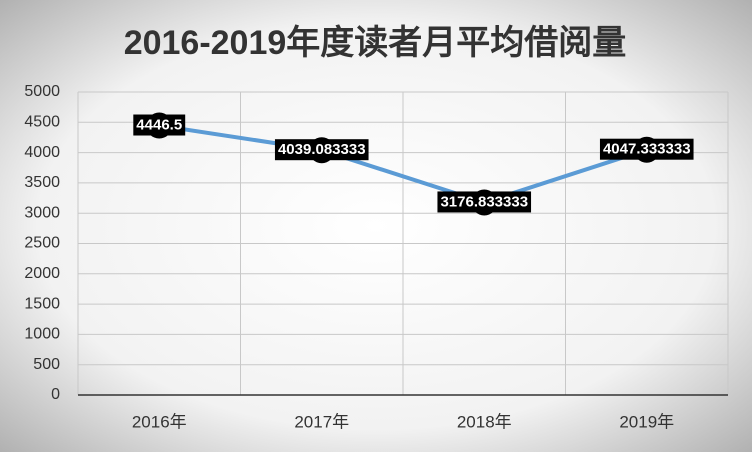  Describe the element at coordinates (42, 334) in the screenshot. I see `y-tick-label: 1000` at that location.